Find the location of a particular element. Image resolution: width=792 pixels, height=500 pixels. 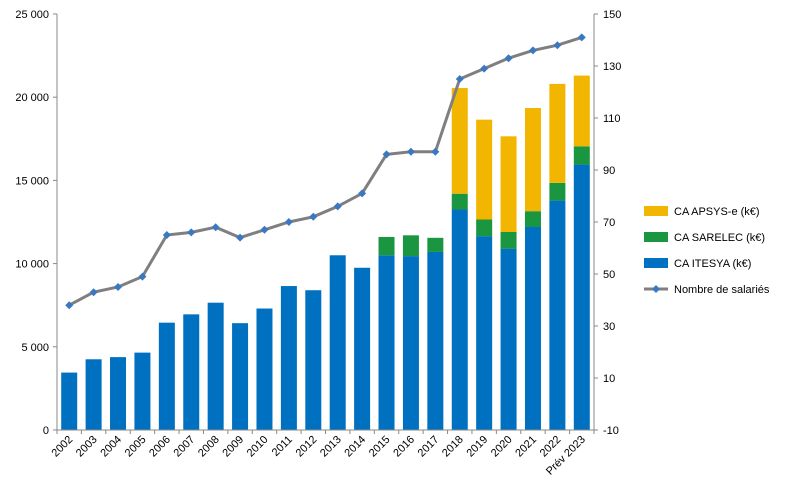

left-y-axis: 0 5 000 10 000 15 000 20 000 25 000 is located at coordinates (36, 223).